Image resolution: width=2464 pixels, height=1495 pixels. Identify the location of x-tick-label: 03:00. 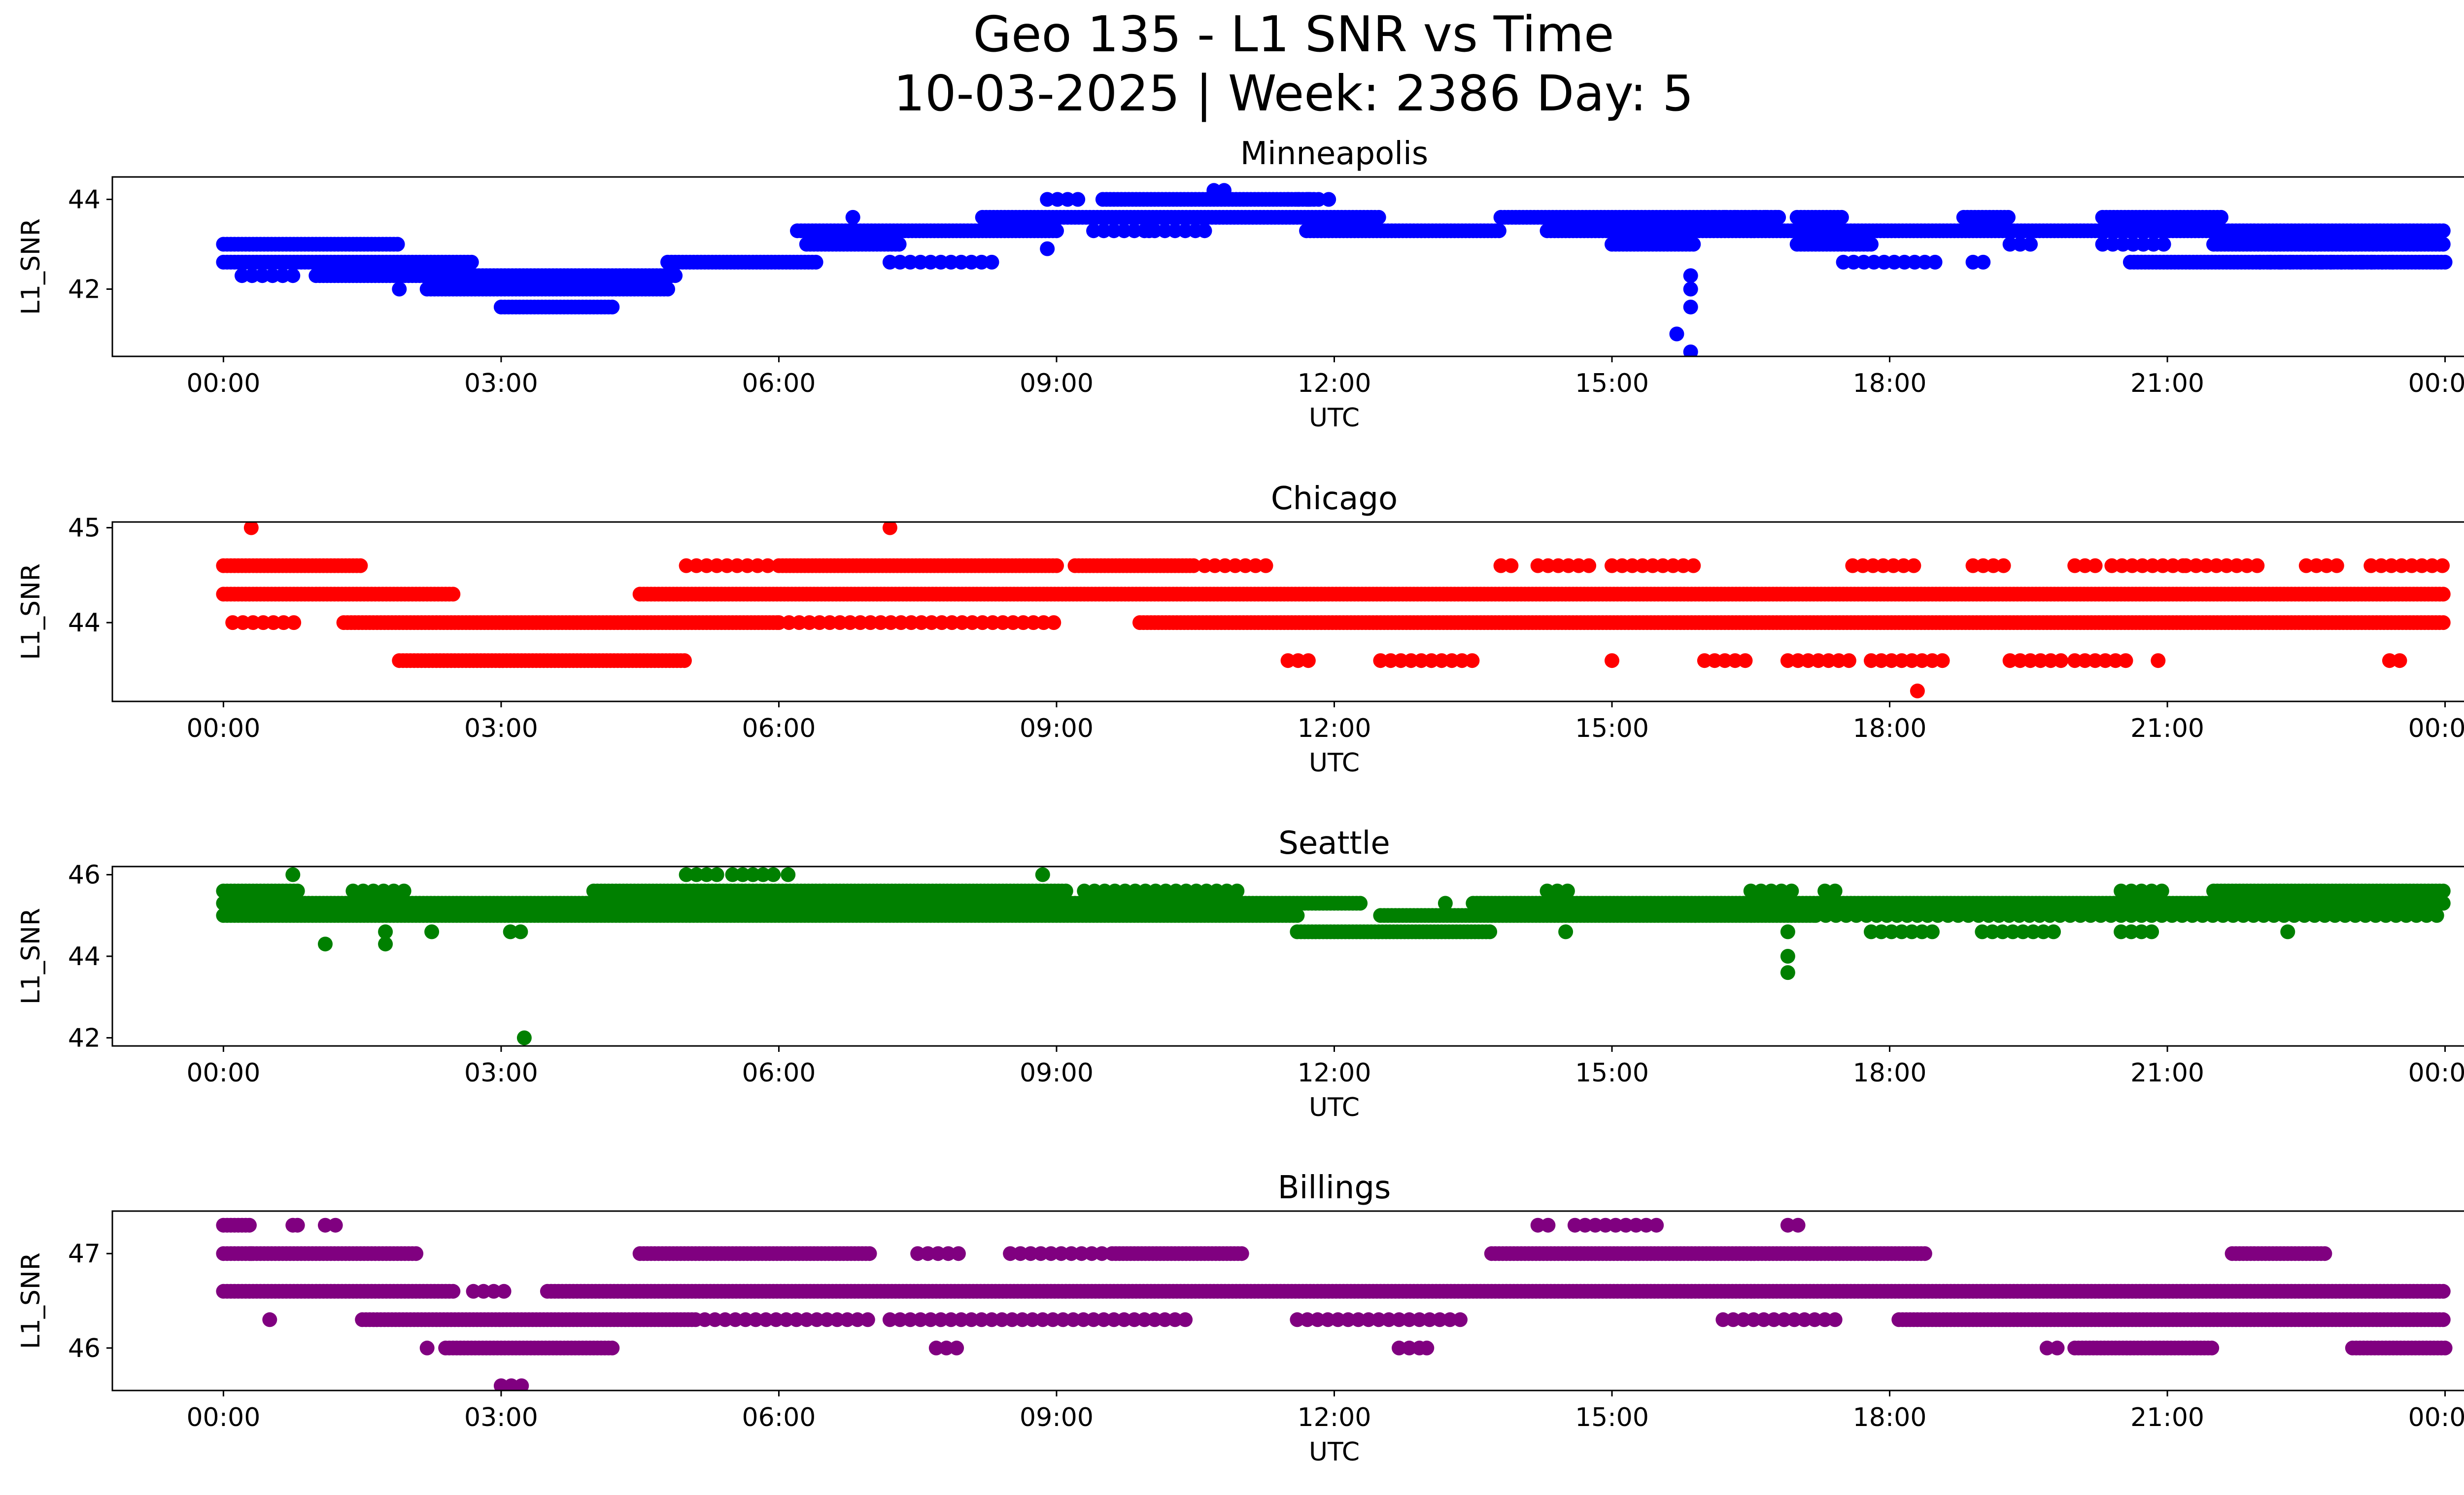
(501, 383).